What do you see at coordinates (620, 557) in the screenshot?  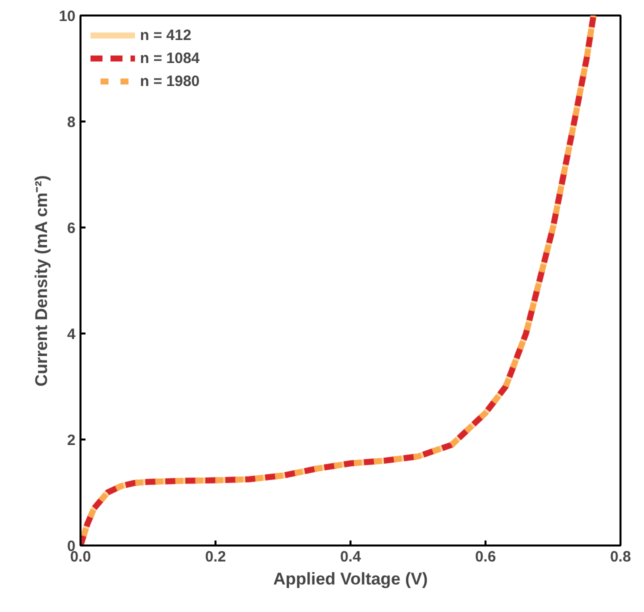 I see `x-tick-label: 0.8` at bounding box center [620, 557].